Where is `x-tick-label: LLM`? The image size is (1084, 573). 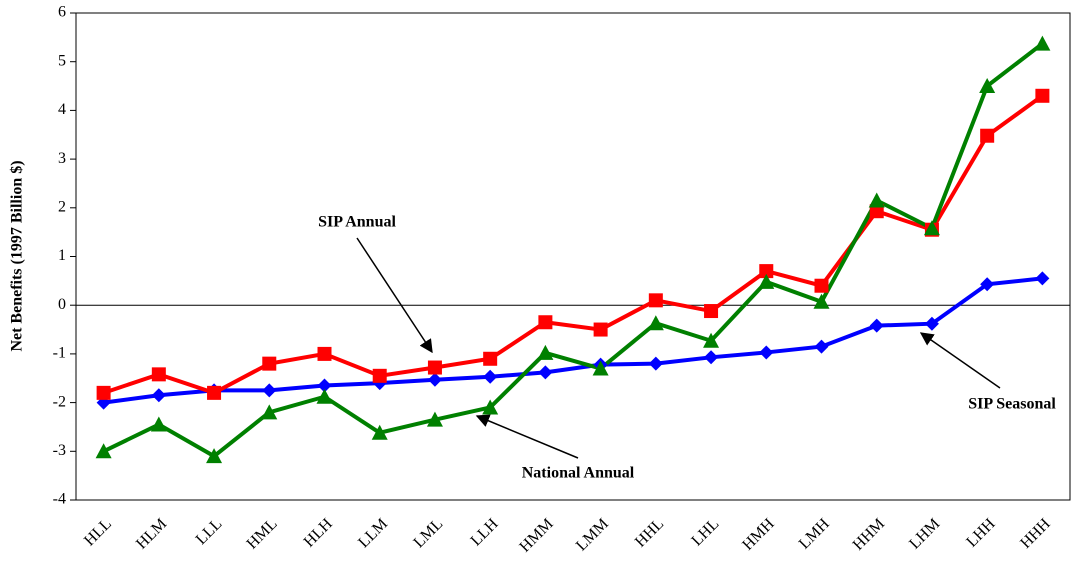
x-tick-label: LLM is located at coordinates (373, 533).